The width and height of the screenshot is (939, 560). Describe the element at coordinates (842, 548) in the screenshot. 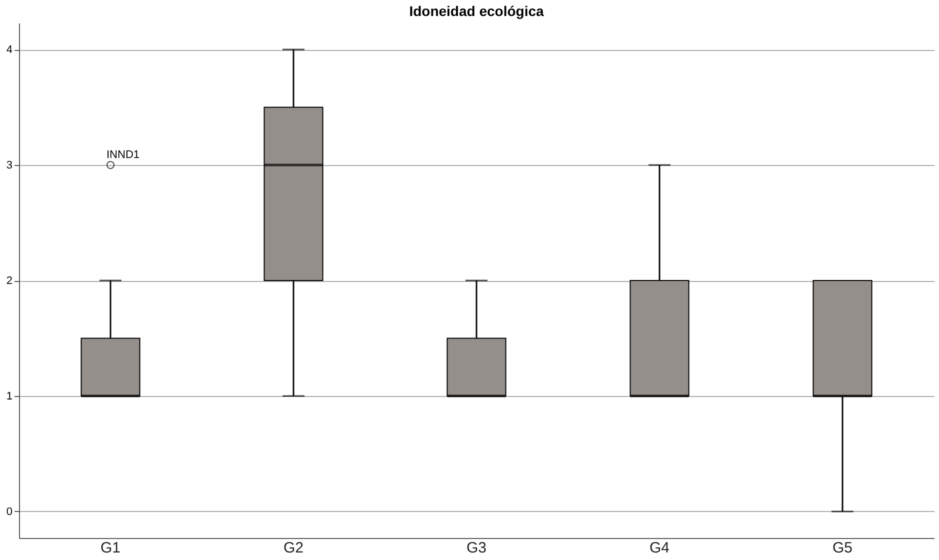

I see `x-tick-label: G5` at that location.